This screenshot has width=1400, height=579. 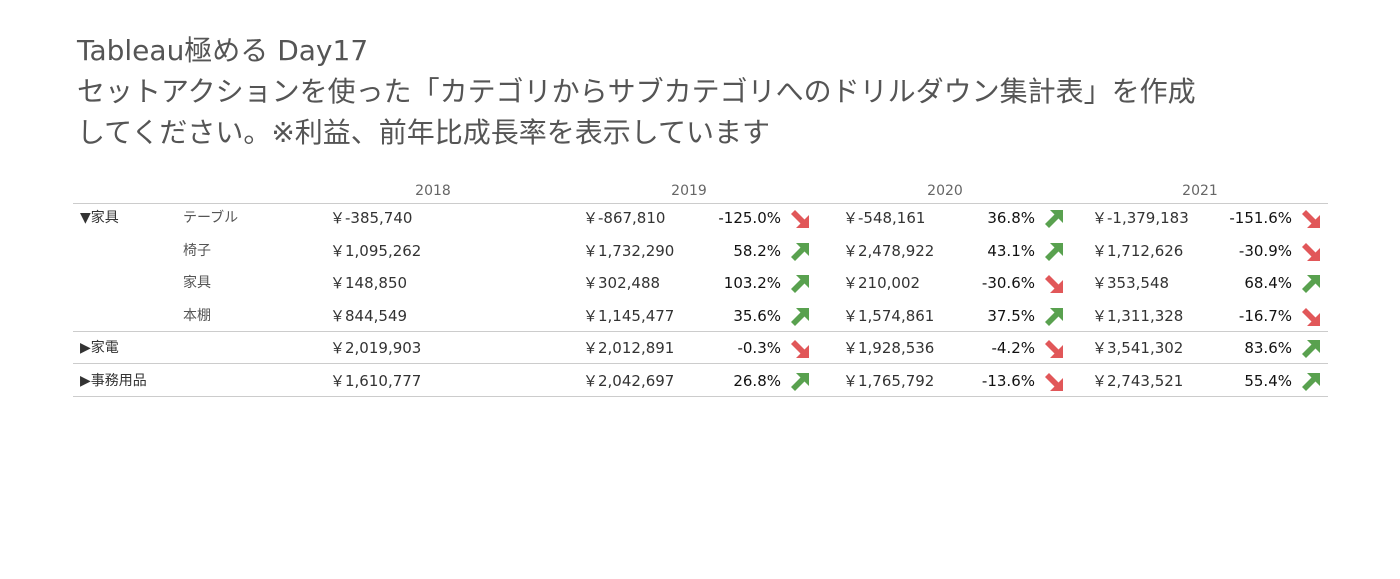 What do you see at coordinates (113, 380) in the screenshot?
I see `category-label: ▶事務用品` at bounding box center [113, 380].